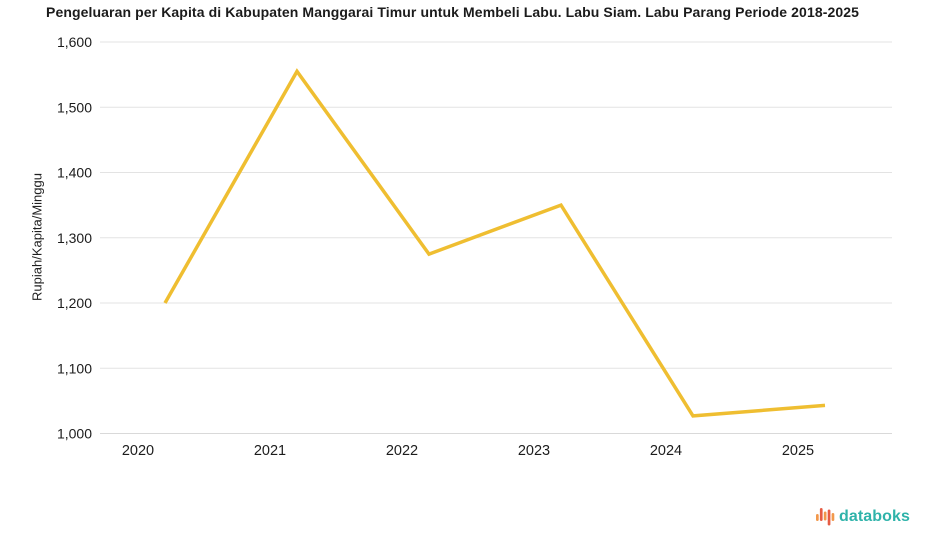  Describe the element at coordinates (534, 451) in the screenshot. I see `x-tick-label: 2023` at that location.